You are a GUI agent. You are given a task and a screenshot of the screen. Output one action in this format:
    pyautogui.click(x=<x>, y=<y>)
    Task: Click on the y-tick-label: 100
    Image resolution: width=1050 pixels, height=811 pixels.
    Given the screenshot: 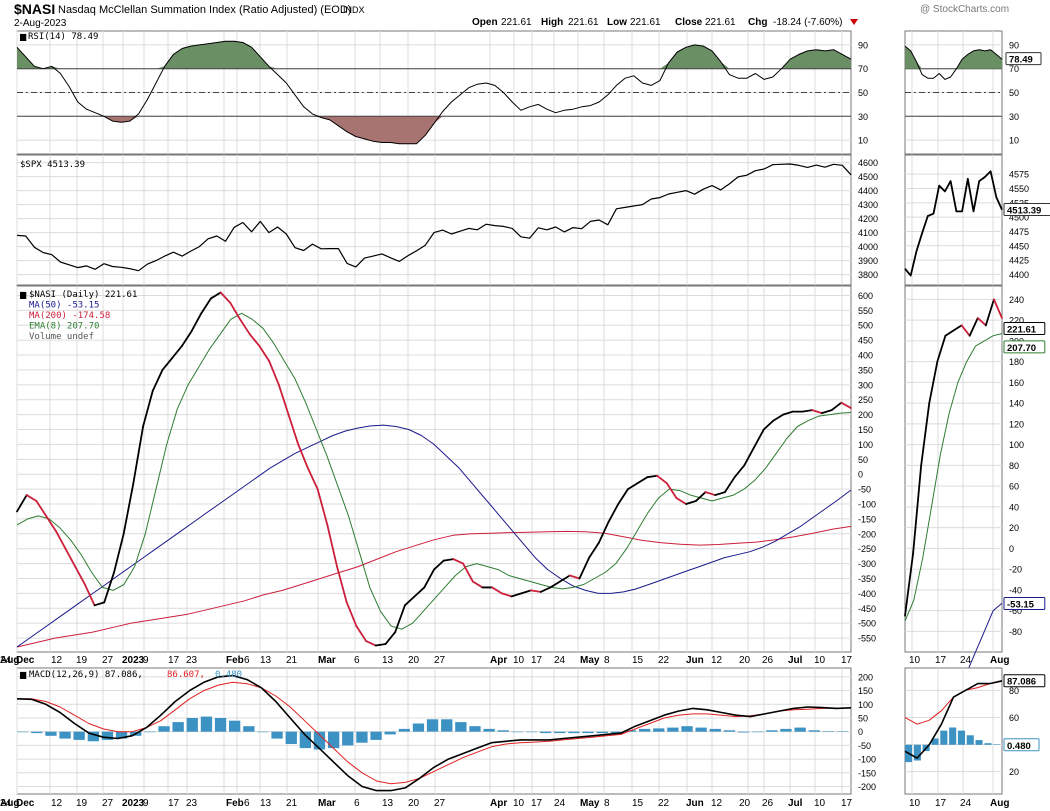 What is the action you would take?
    pyautogui.click(x=865, y=445)
    